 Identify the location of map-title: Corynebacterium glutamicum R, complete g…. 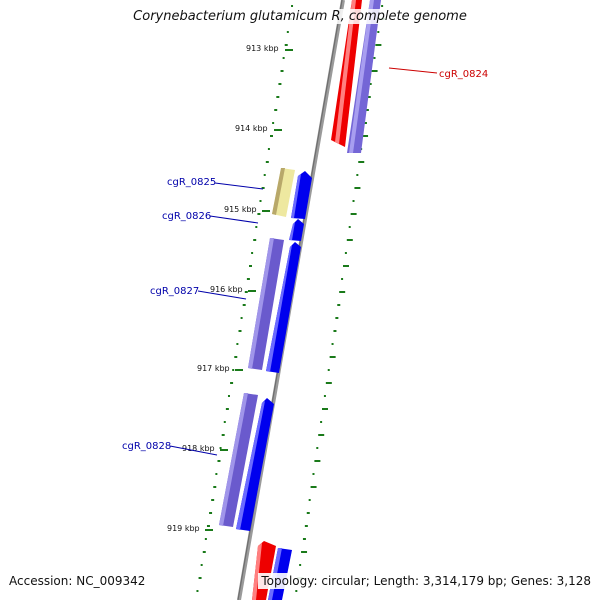
(300, 16).